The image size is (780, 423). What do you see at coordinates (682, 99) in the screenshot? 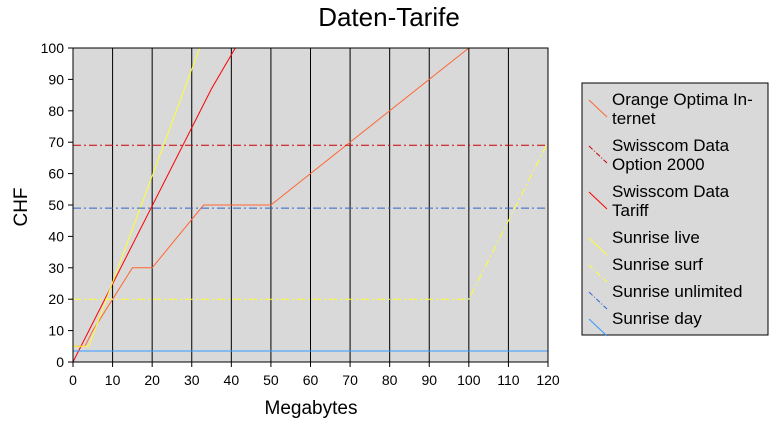
I see `legend-label: Orange Optima In-` at bounding box center [682, 99].